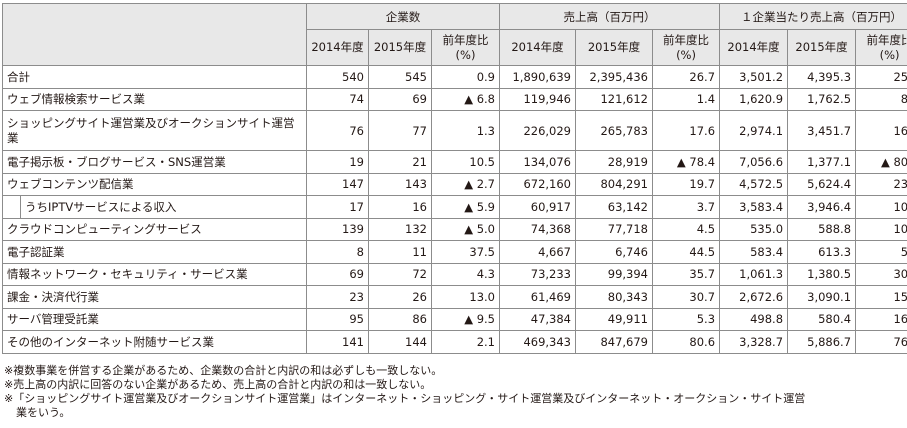 The image size is (907, 428). I want to click on row-label: 電子認証業, so click(154, 252).